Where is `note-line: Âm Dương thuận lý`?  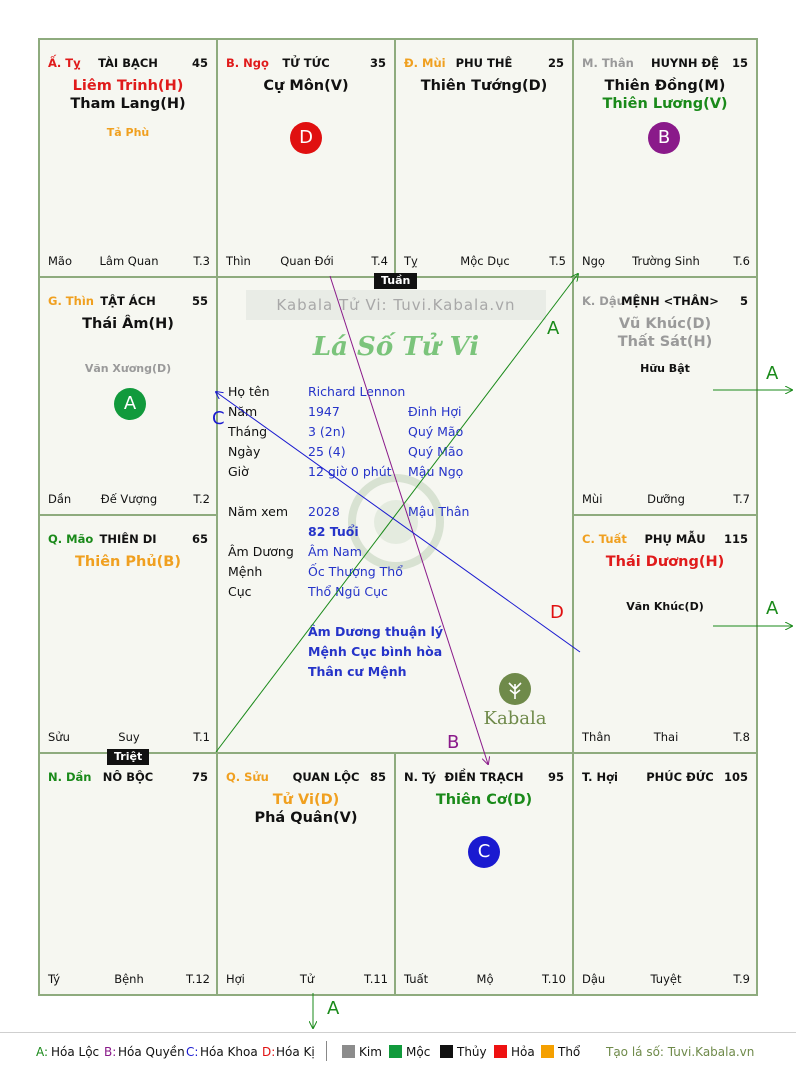
note-line: Âm Dương thuận lý is located at coordinates (376, 631).